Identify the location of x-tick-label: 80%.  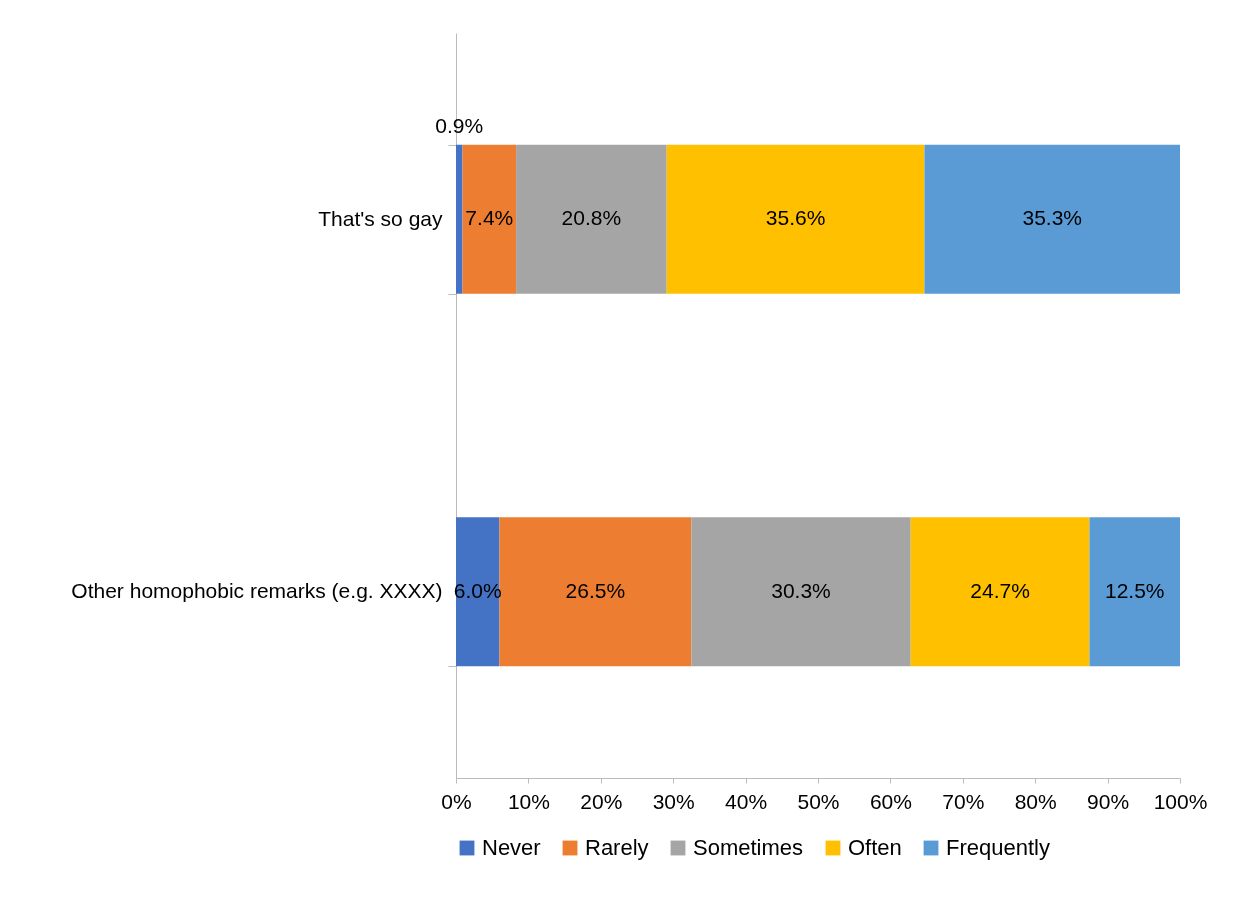
(1035, 801).